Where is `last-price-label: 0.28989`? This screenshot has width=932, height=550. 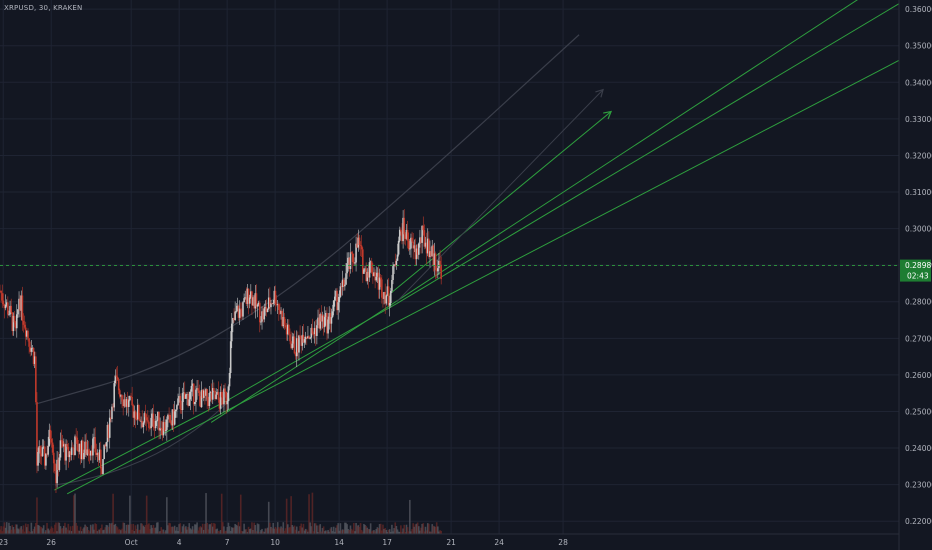 last-price-label: 0.28989 is located at coordinates (918, 265).